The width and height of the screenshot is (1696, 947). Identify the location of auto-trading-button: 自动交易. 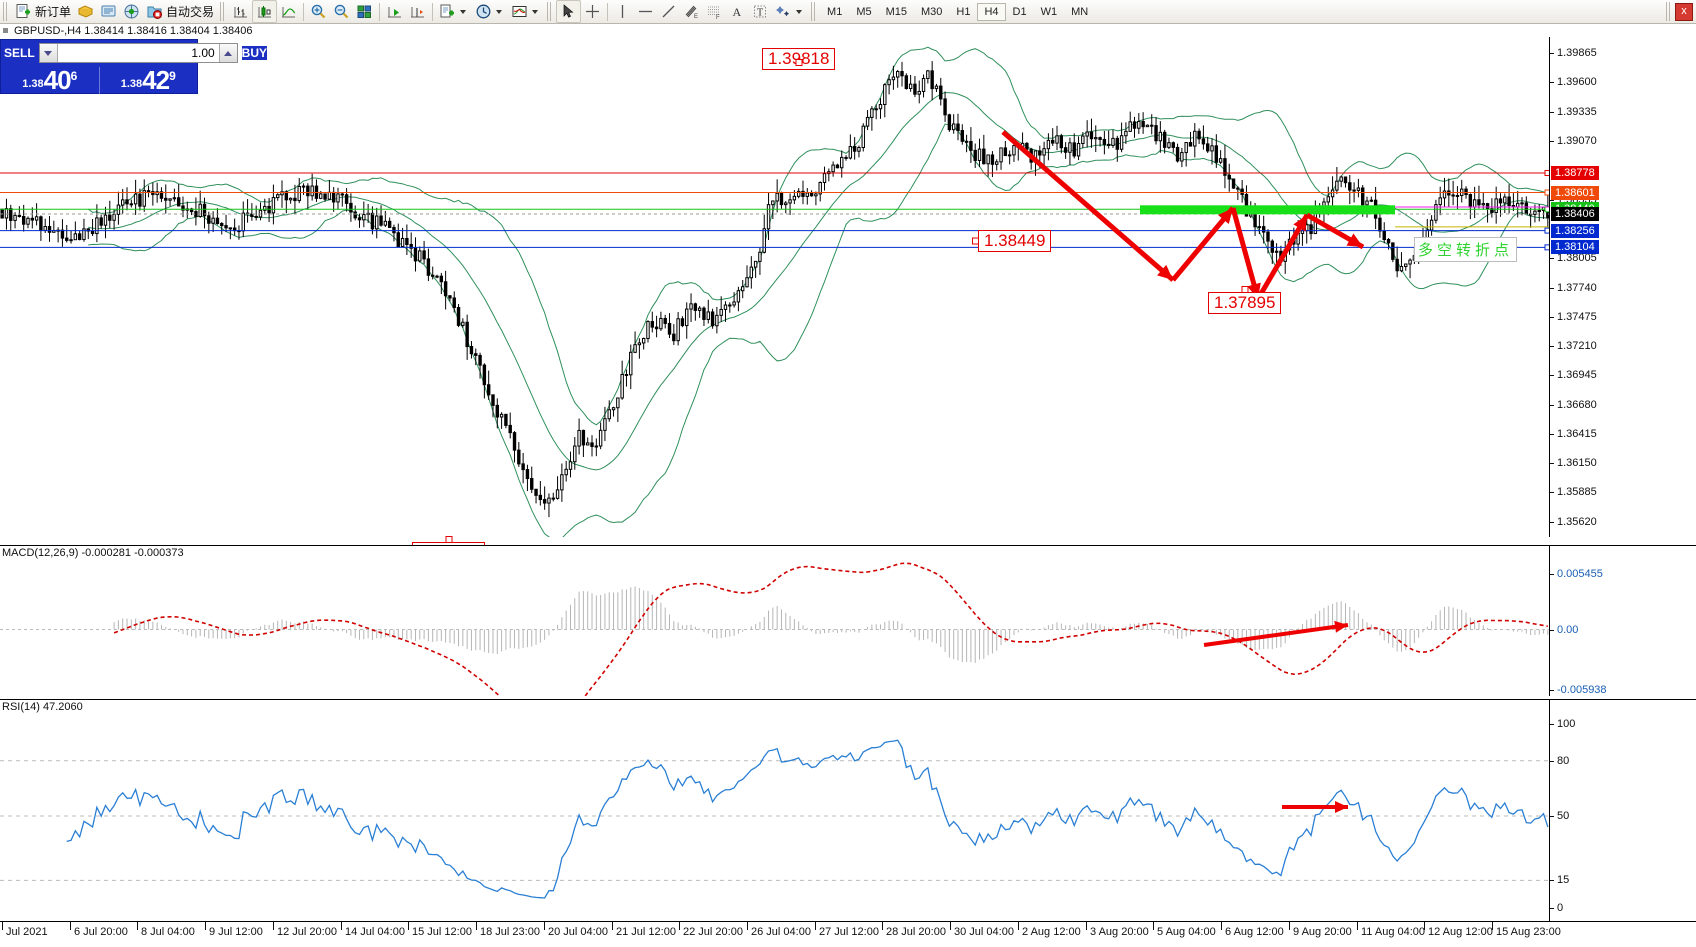
(180, 11).